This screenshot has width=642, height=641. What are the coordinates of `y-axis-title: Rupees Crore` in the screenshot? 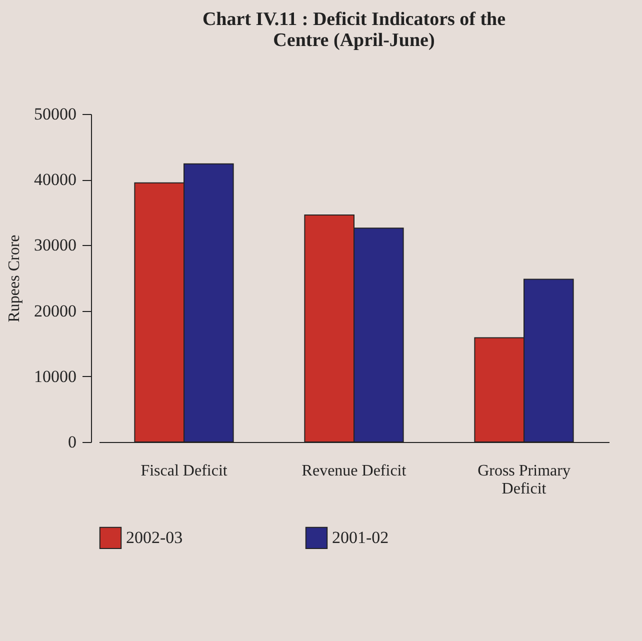 It's located at (14, 278).